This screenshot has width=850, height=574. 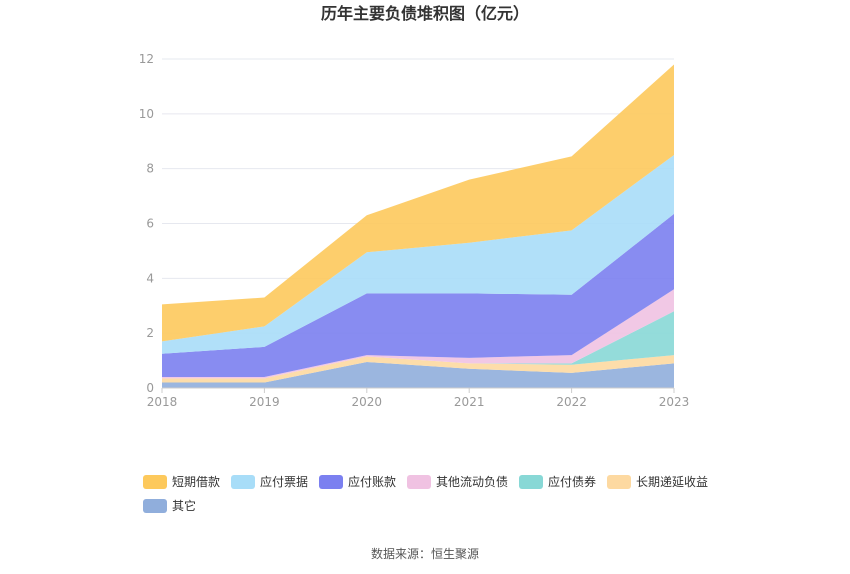 What do you see at coordinates (150, 169) in the screenshot?
I see `y-tick-label: 8` at bounding box center [150, 169].